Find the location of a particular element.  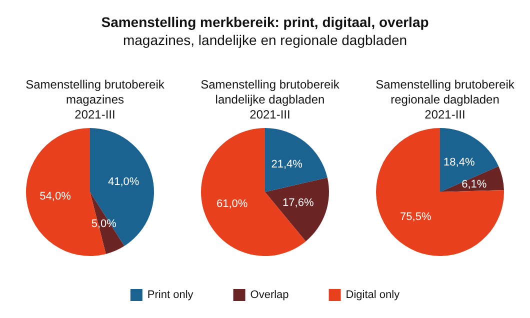

legend-label: Print only is located at coordinates (170, 295).